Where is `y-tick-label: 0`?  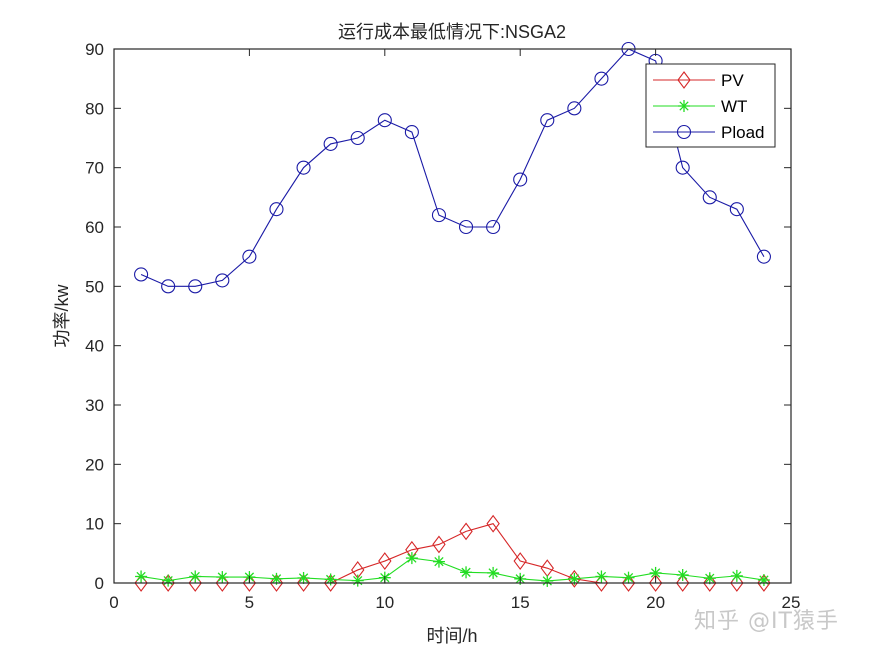 y-tick-label: 0 is located at coordinates (99, 583).